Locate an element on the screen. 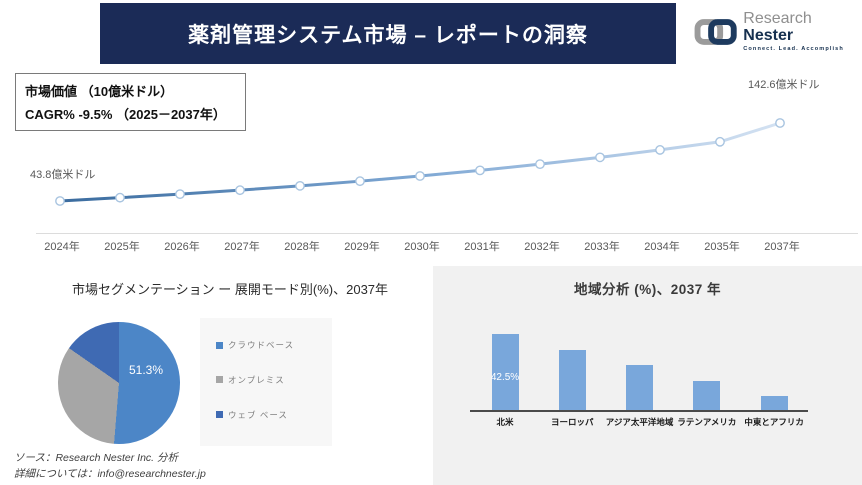 This screenshot has height=485, width=862. logo-word-research: Research is located at coordinates (777, 19).